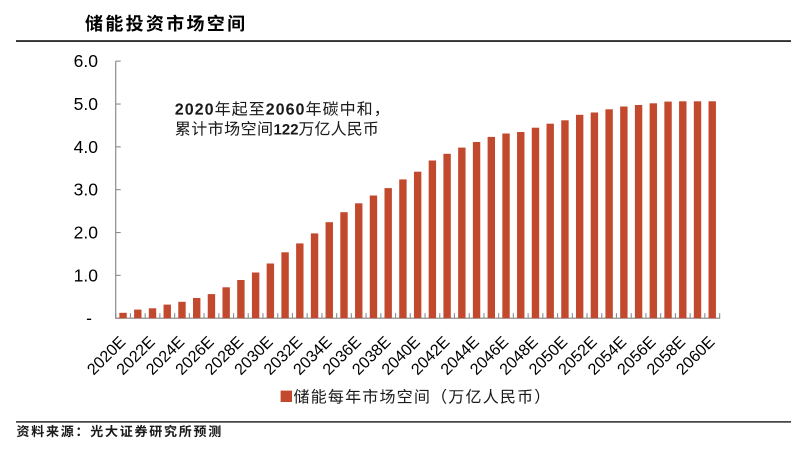 The width and height of the screenshot is (800, 454). What do you see at coordinates (86, 147) in the screenshot?
I see `svg-text: 4.0` at bounding box center [86, 147].